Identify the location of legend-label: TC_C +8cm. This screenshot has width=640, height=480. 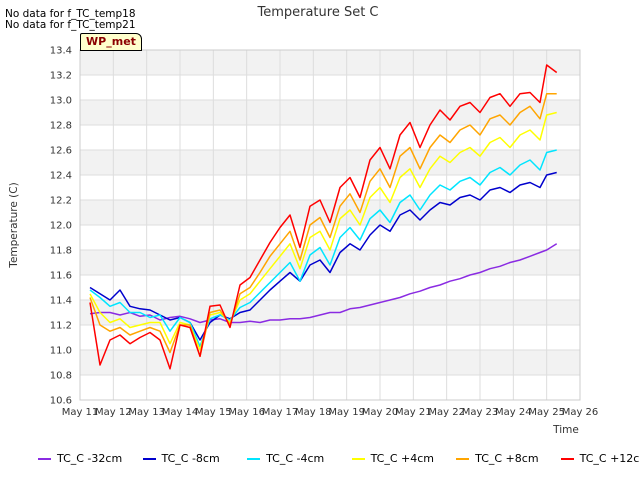
(507, 458).